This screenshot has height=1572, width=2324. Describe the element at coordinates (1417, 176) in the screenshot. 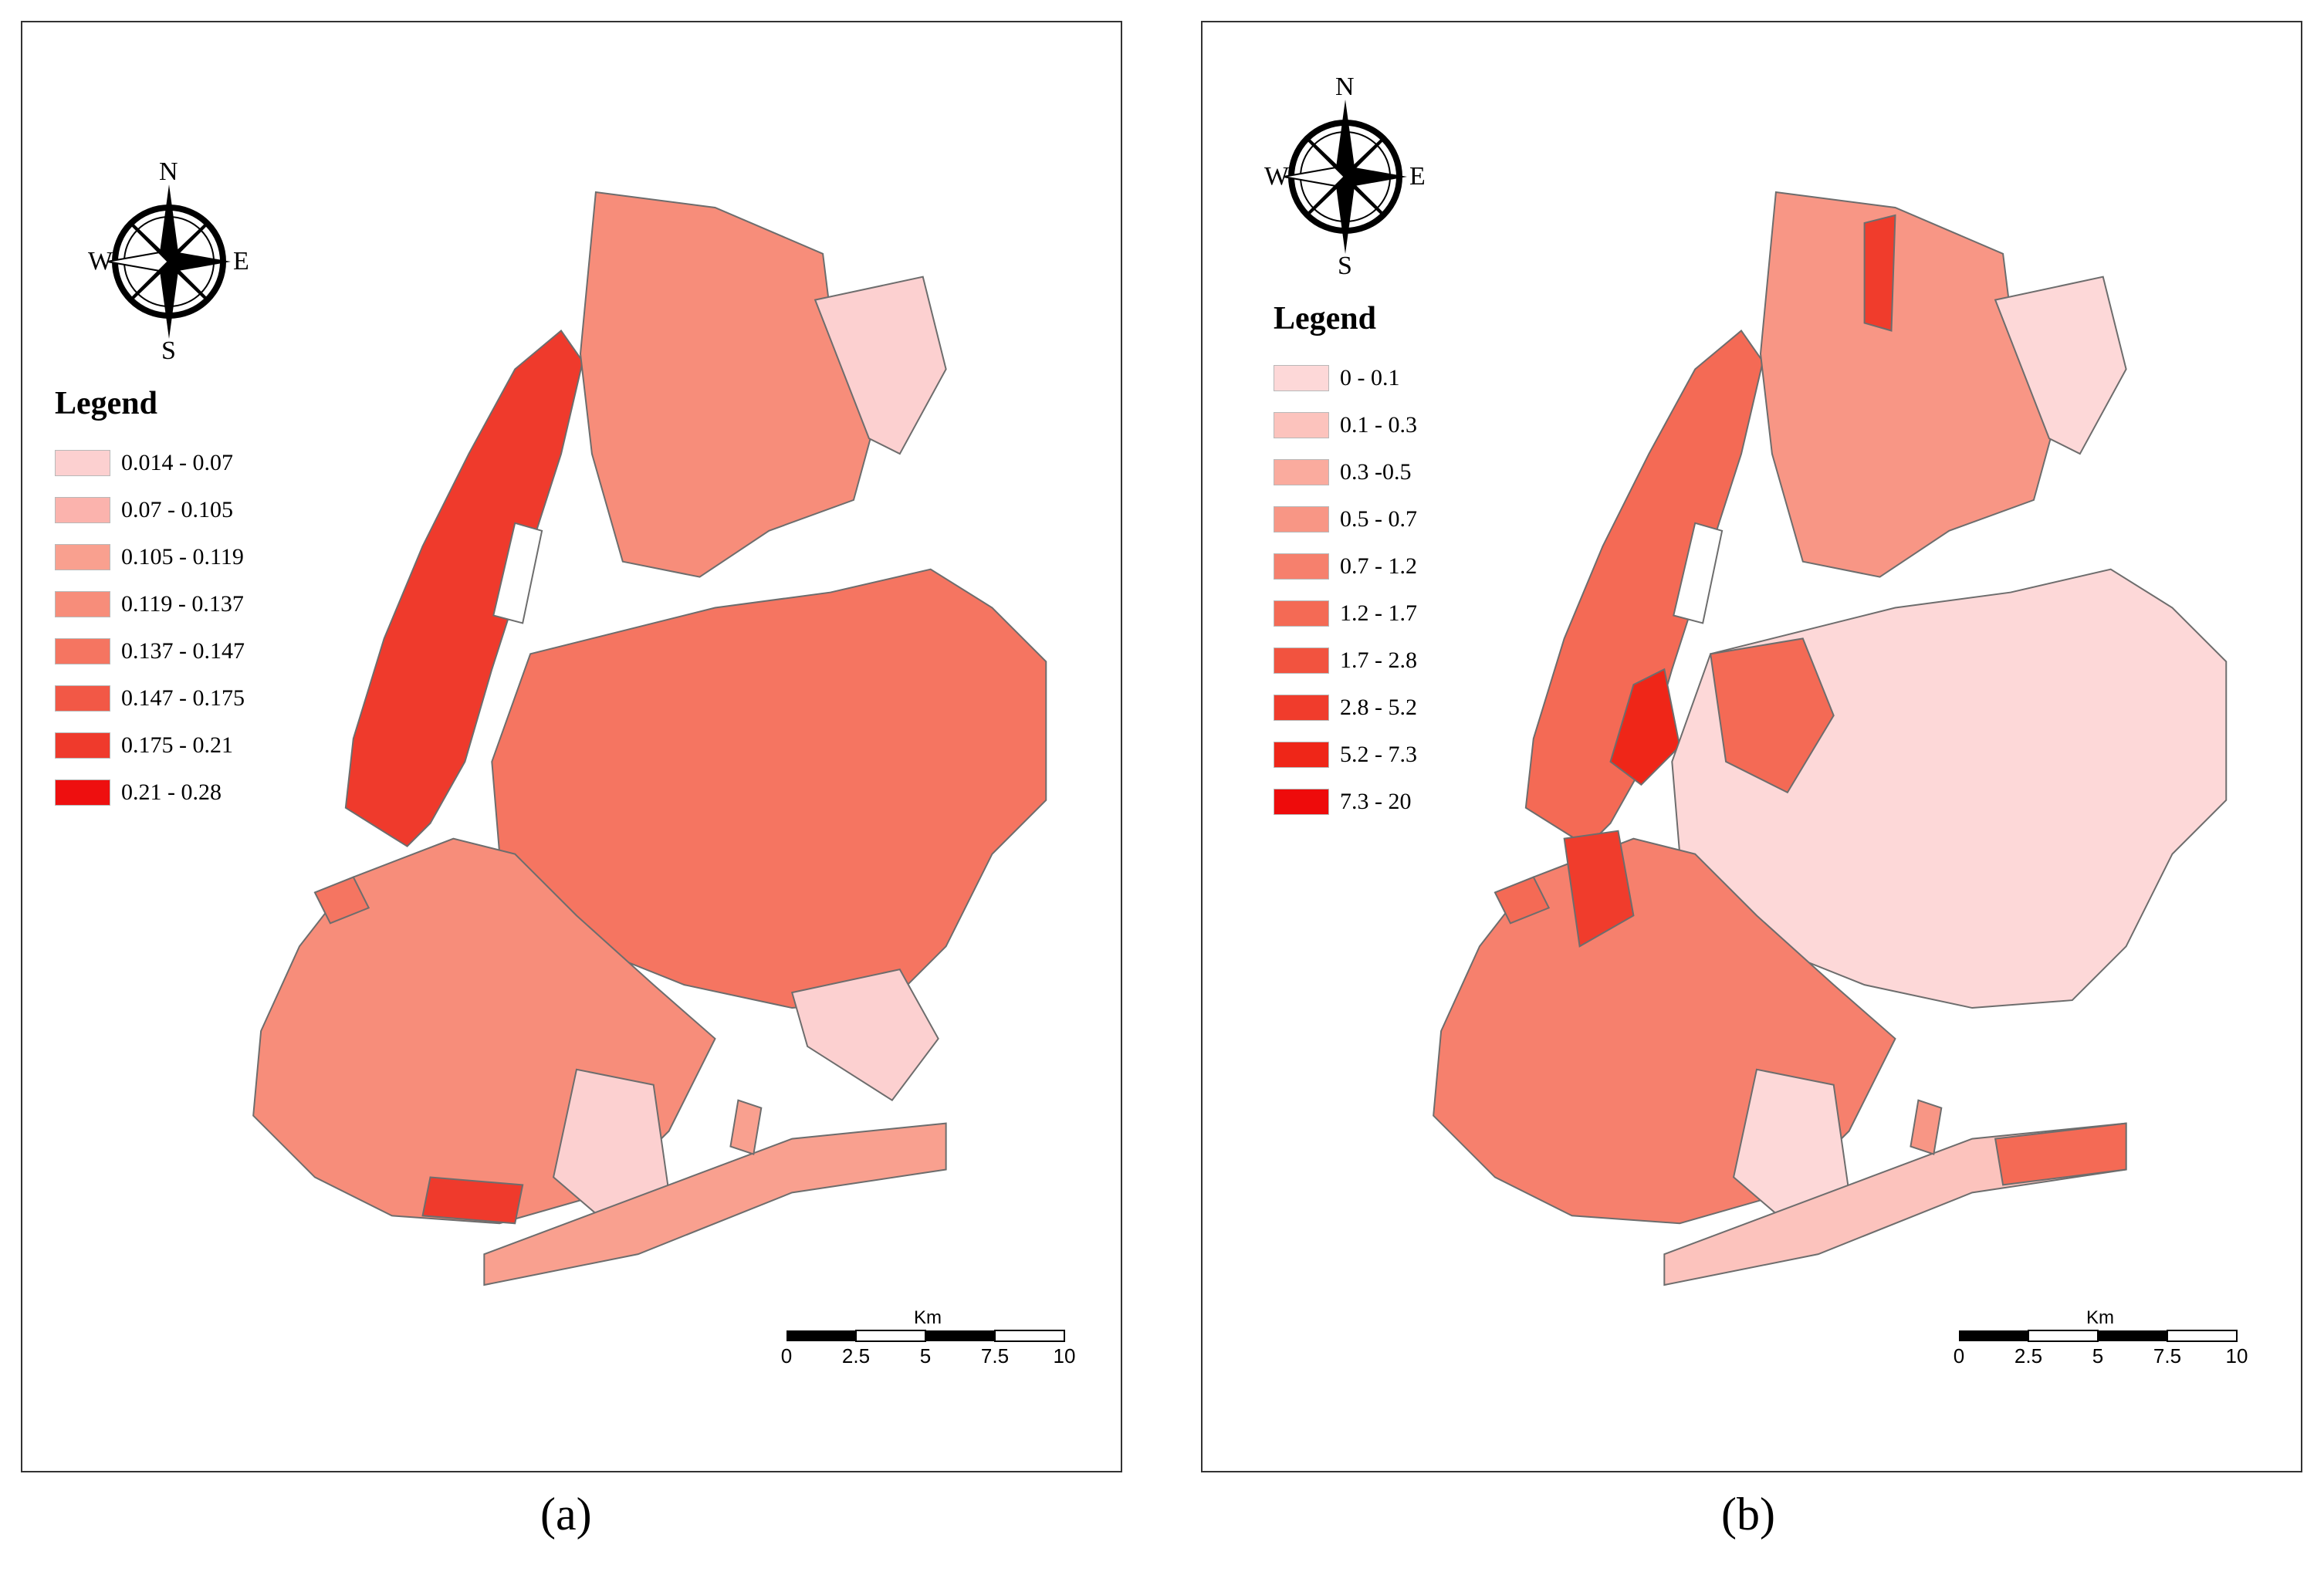

I see `compass-e: E` at that location.